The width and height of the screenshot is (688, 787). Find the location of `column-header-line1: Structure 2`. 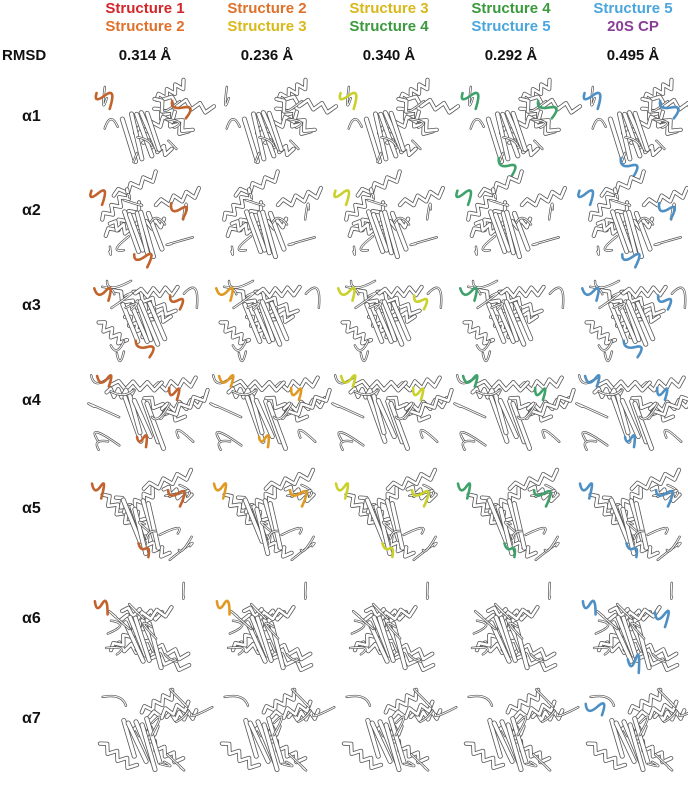

column-header-line1: Structure 2 is located at coordinates (267, 8).